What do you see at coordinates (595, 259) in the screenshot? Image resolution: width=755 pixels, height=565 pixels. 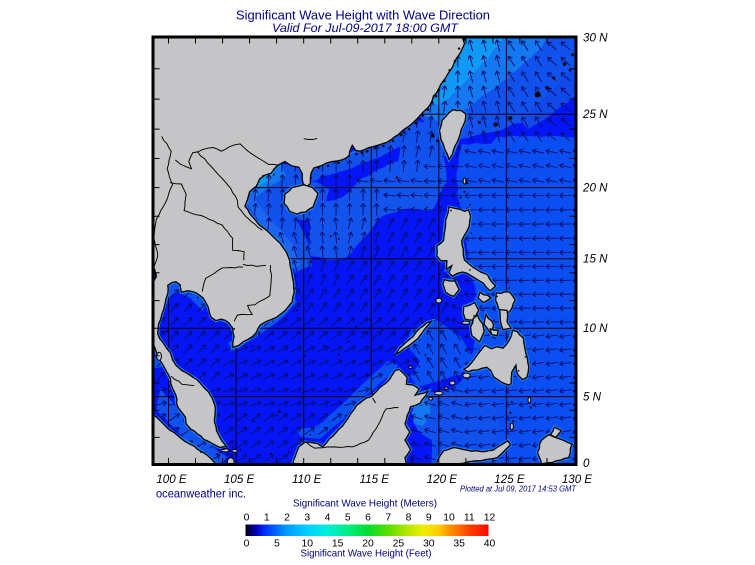 I see `svg-text: 15 N` at bounding box center [595, 259].